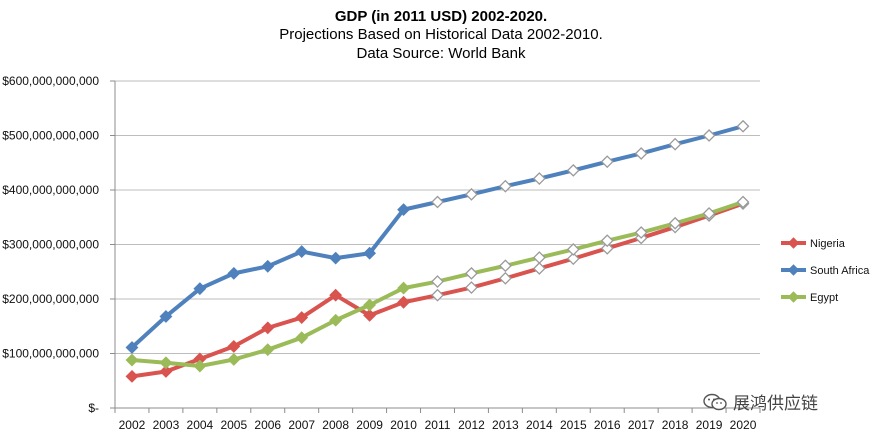 This screenshot has width=885, height=441. What do you see at coordinates (743, 425) in the screenshot?
I see `x-tick-label: 2020` at bounding box center [743, 425].